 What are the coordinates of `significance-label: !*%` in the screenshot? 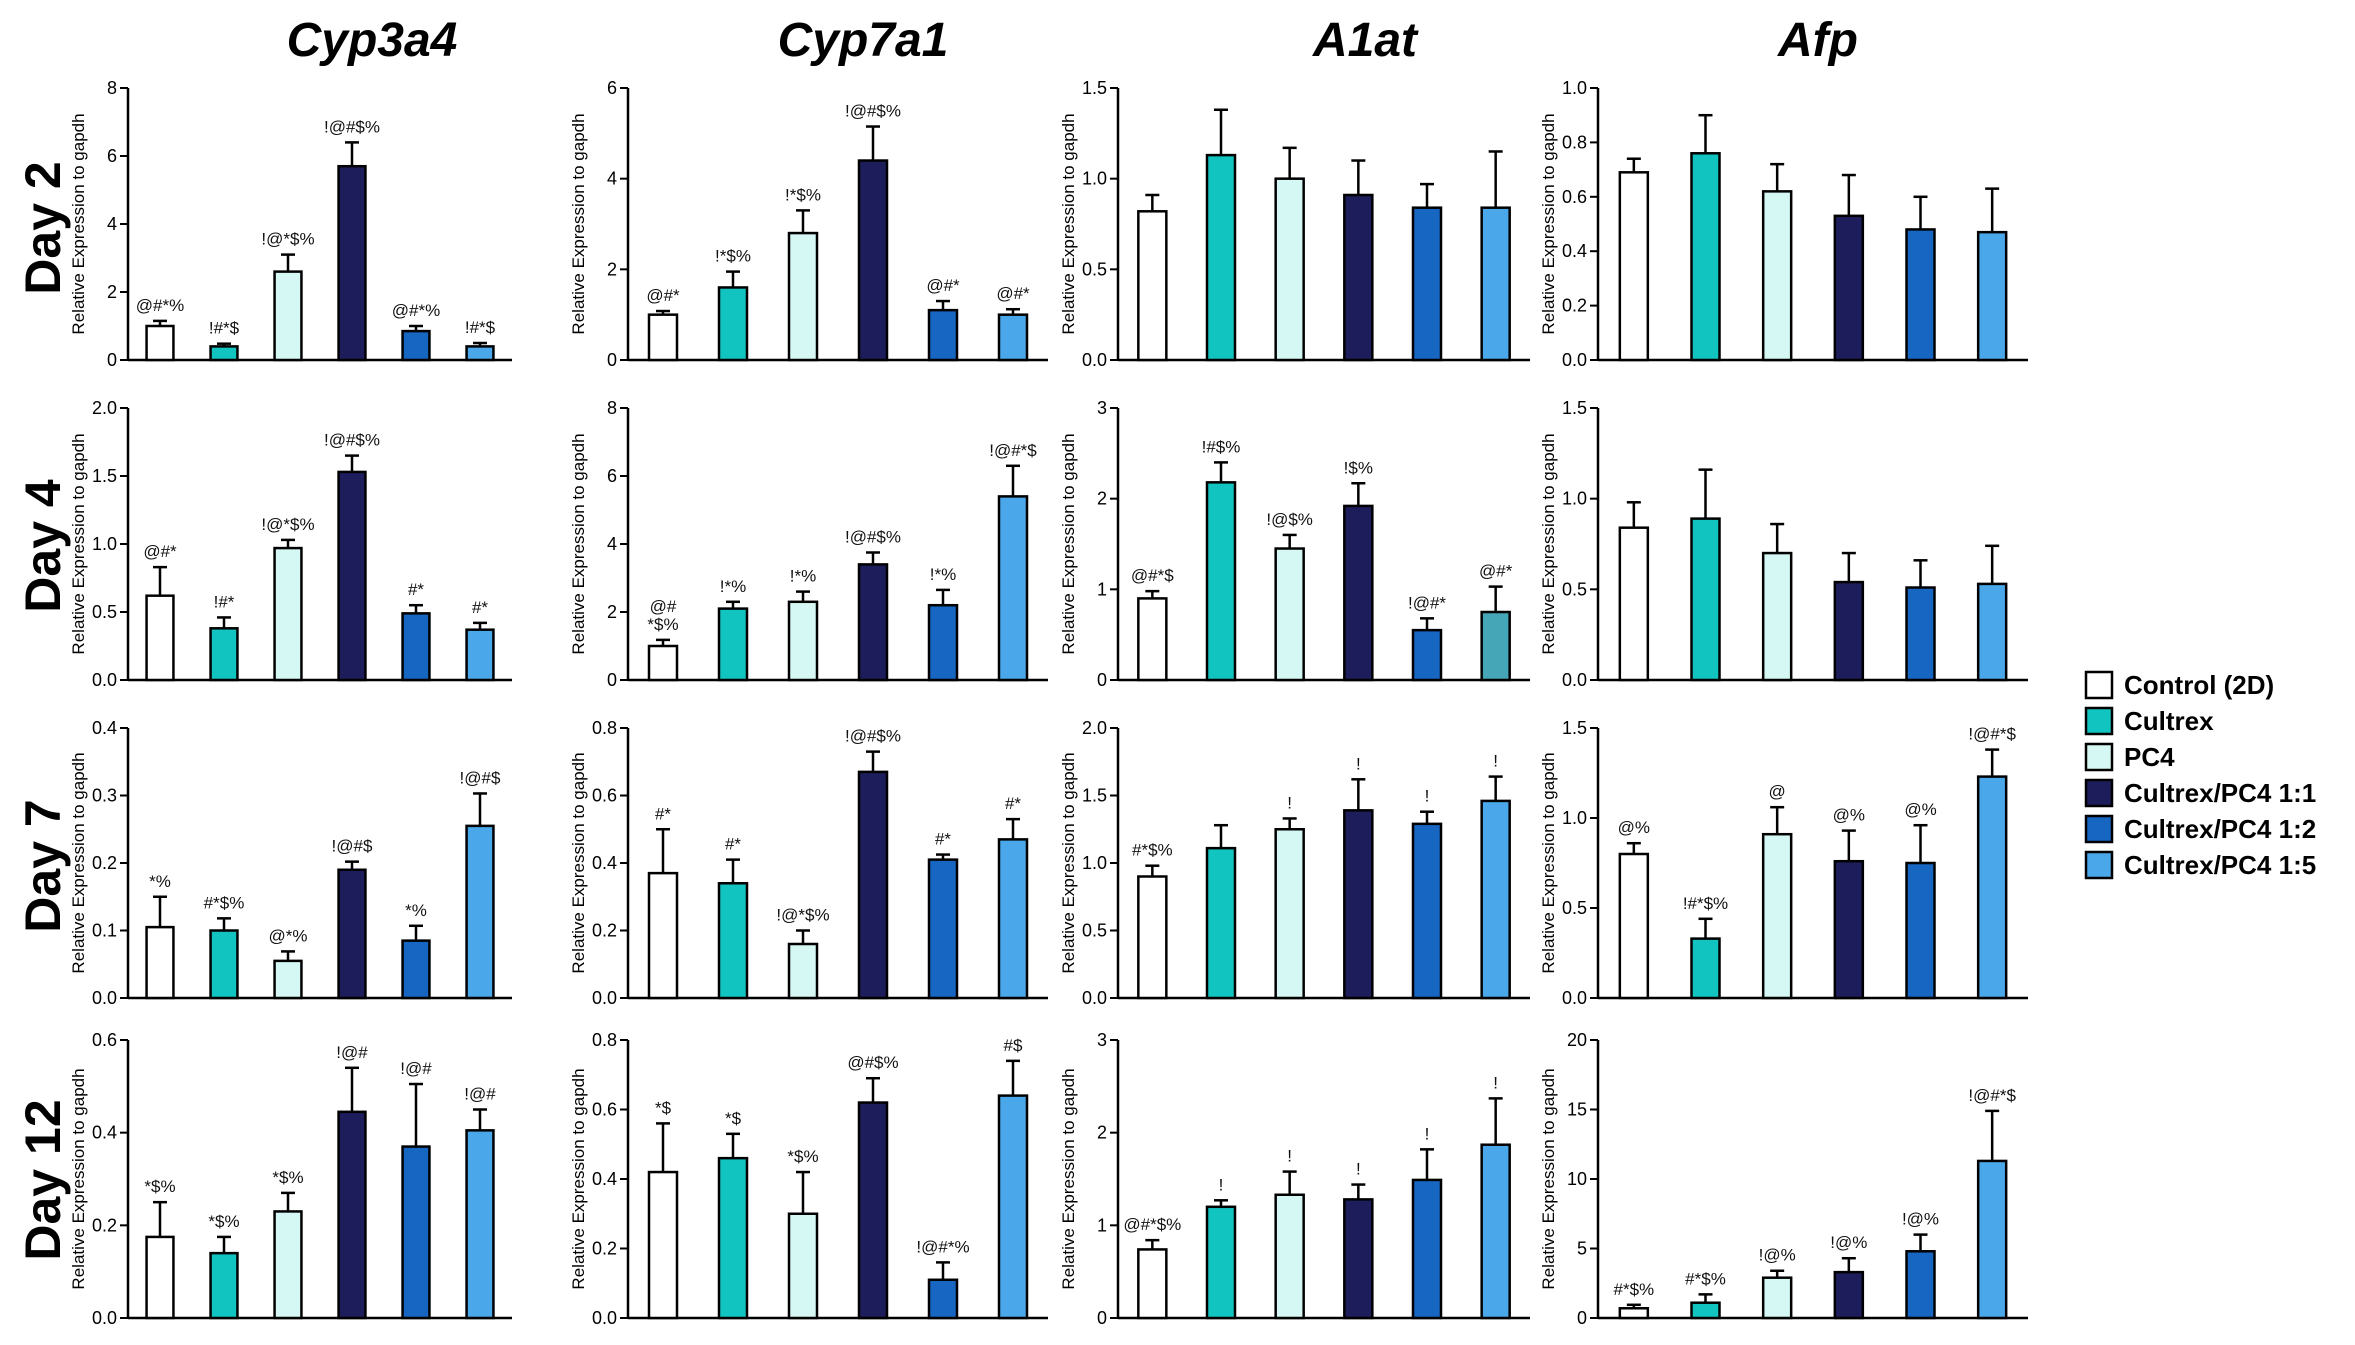 It's located at (733, 586).